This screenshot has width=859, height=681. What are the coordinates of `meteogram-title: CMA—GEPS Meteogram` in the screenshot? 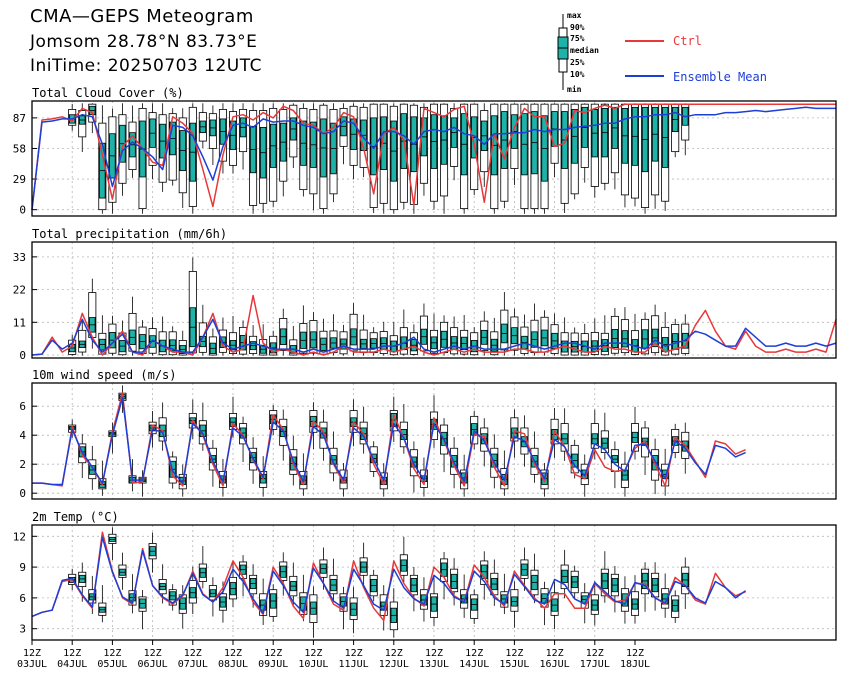 It's located at (142, 16).